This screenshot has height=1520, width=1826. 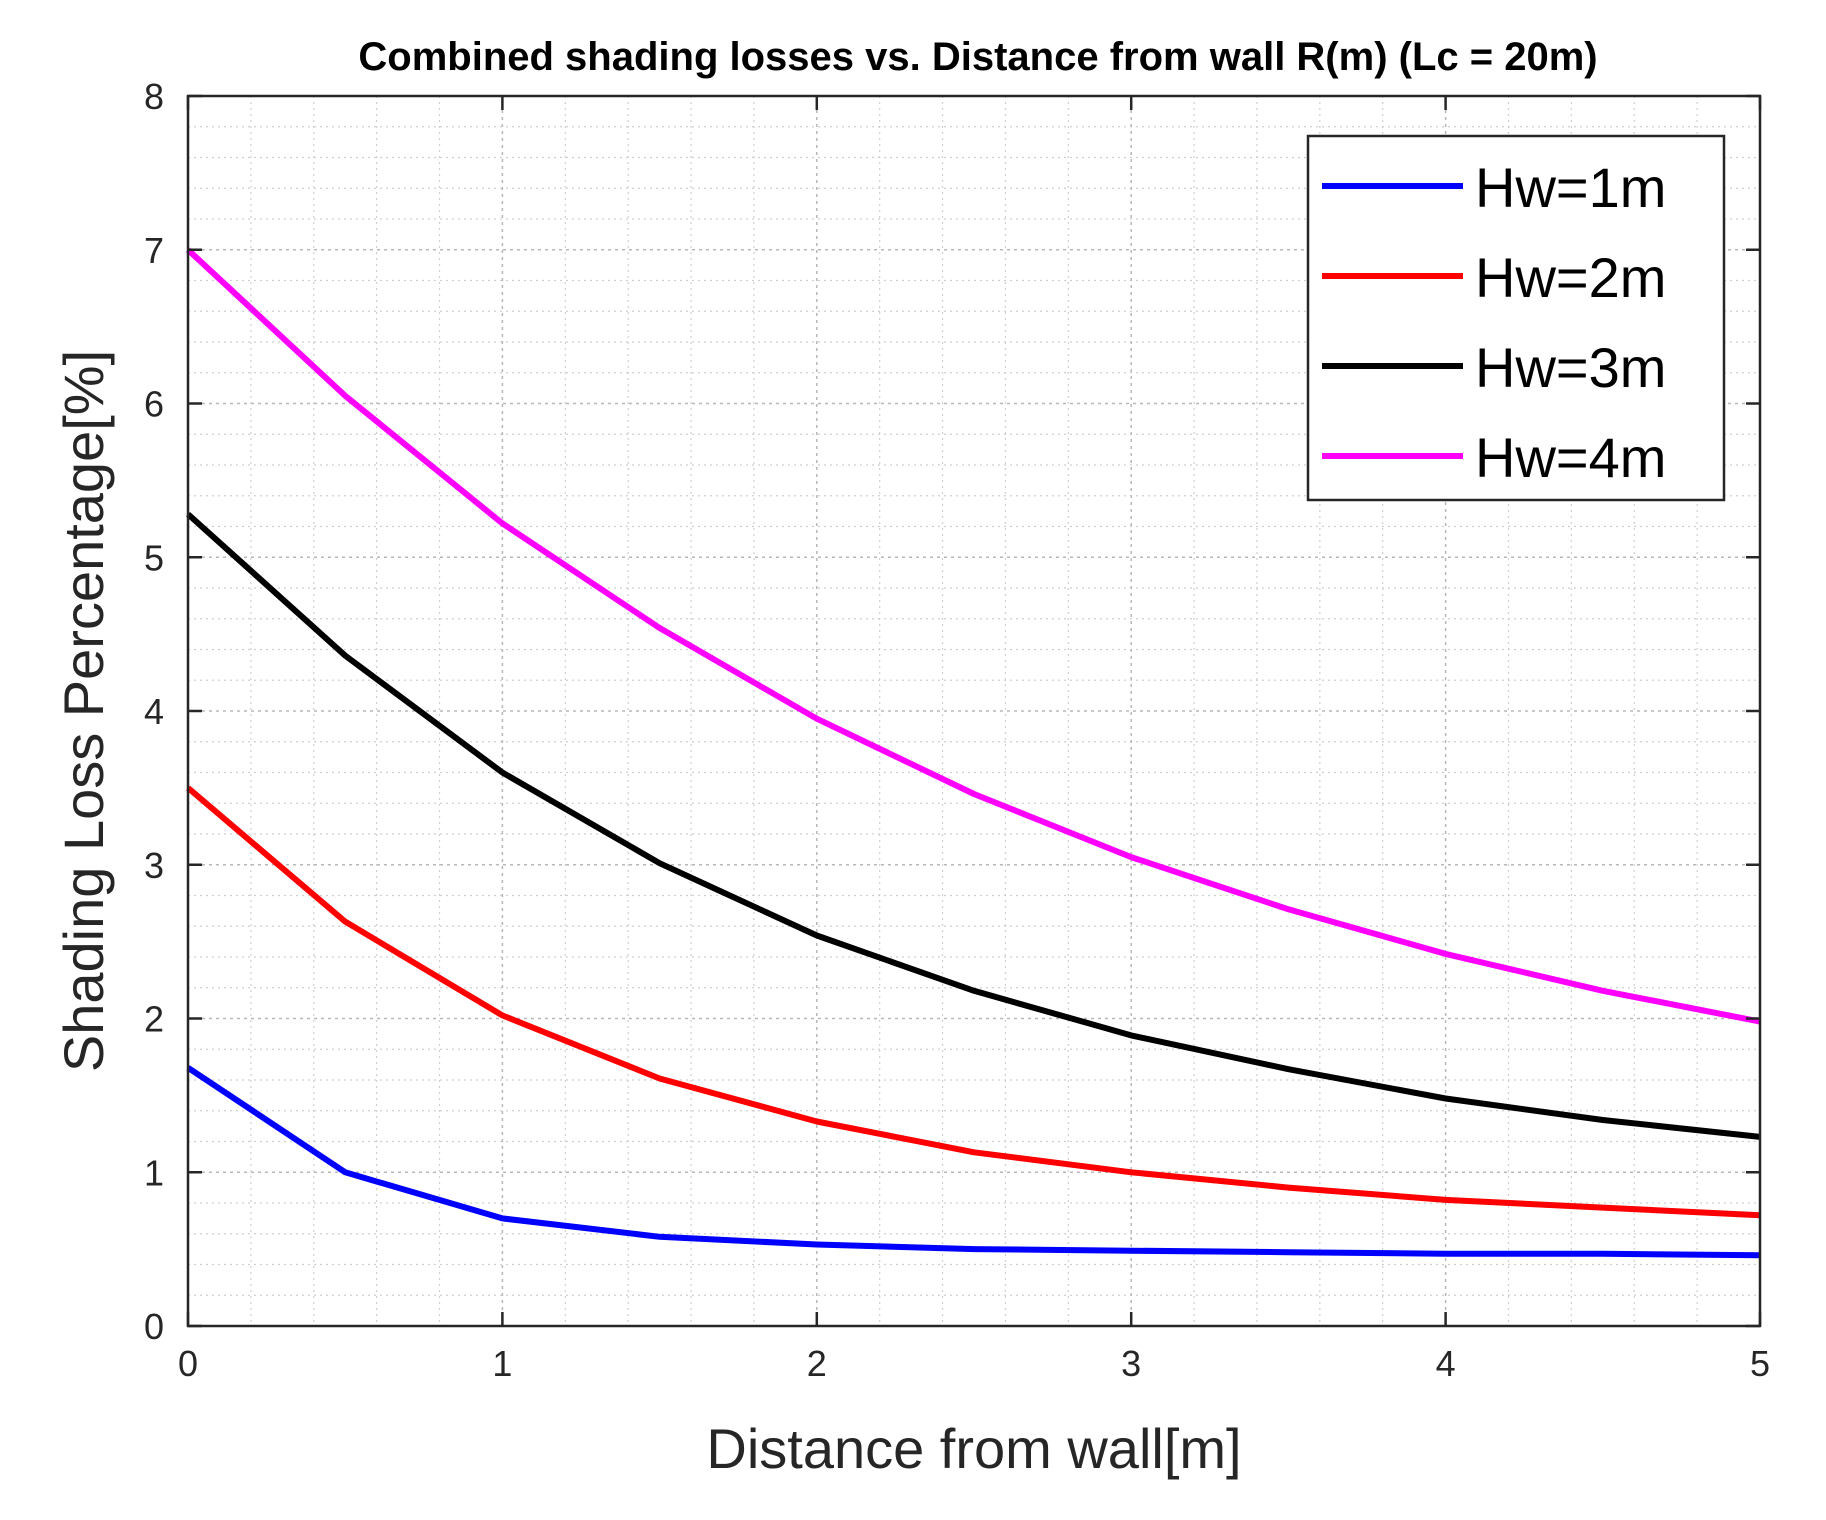 I want to click on x-tick-label: 3, so click(x=1131, y=1363).